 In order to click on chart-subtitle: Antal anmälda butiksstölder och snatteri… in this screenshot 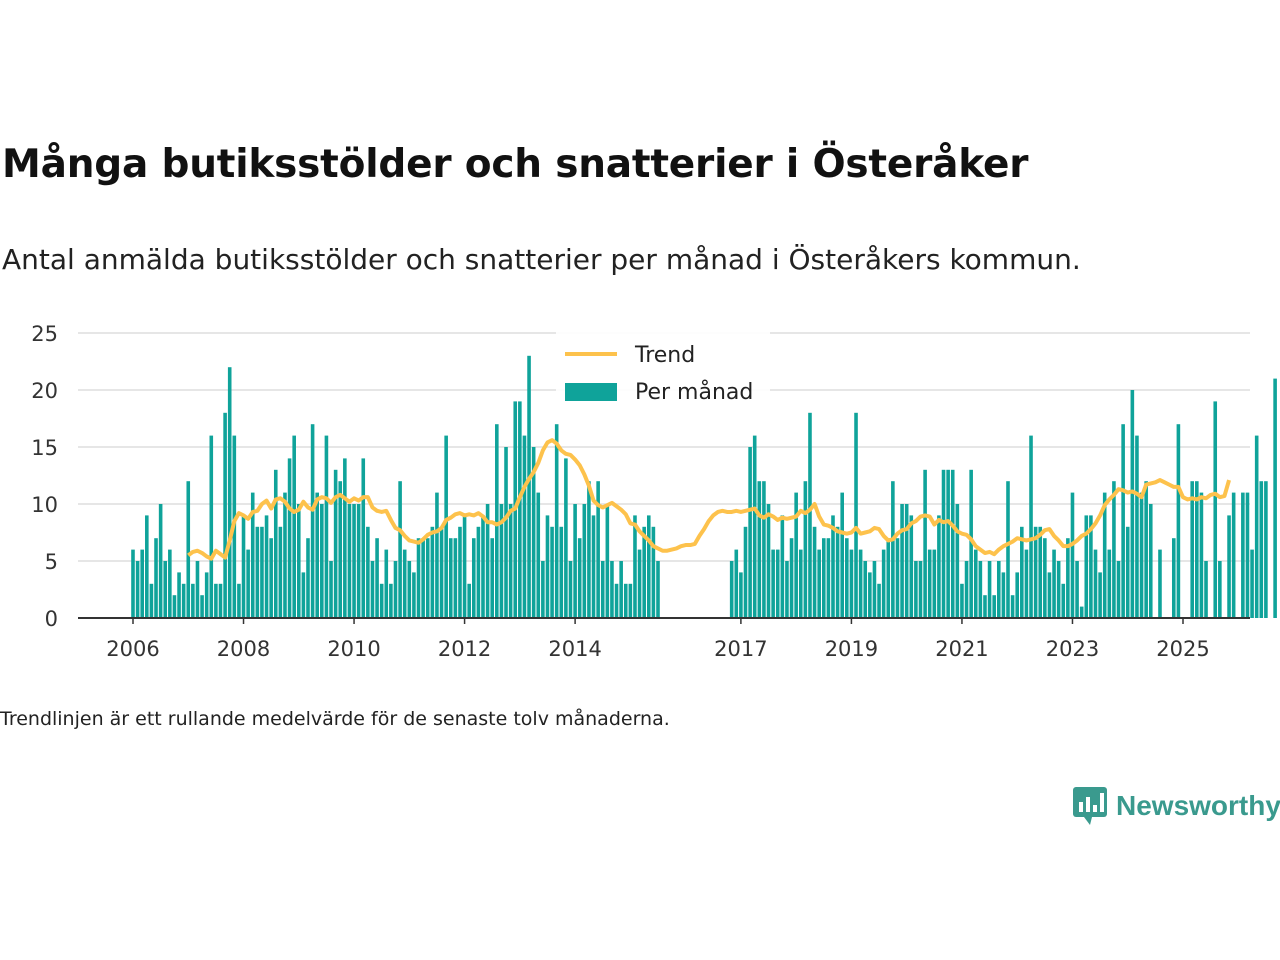, I will do `click(541, 259)`.